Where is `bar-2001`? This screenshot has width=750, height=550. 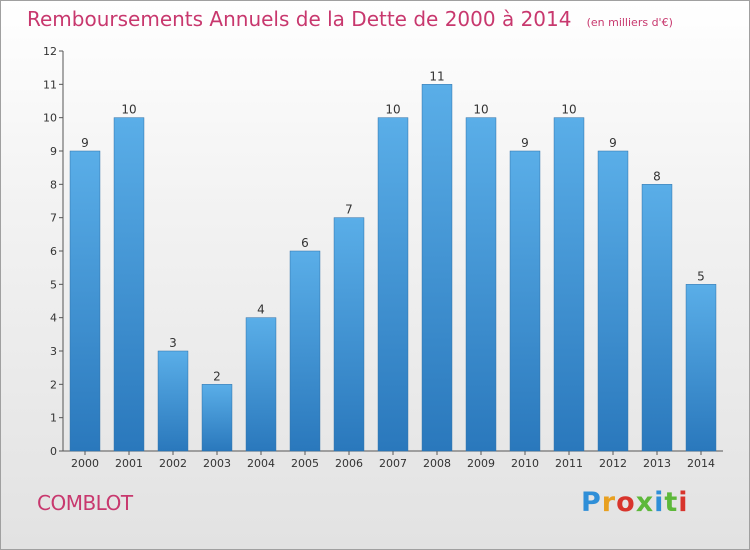 bar-2001 is located at coordinates (129, 284).